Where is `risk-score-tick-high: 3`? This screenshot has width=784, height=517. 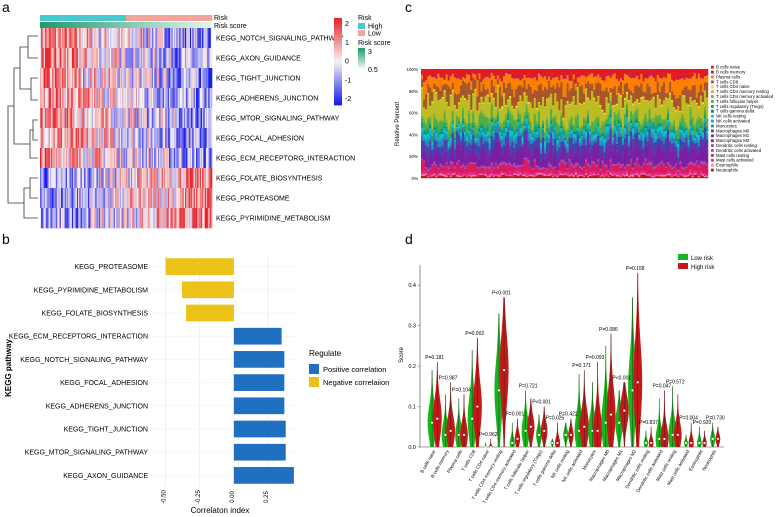 risk-score-tick-high: 3 is located at coordinates (370, 52).